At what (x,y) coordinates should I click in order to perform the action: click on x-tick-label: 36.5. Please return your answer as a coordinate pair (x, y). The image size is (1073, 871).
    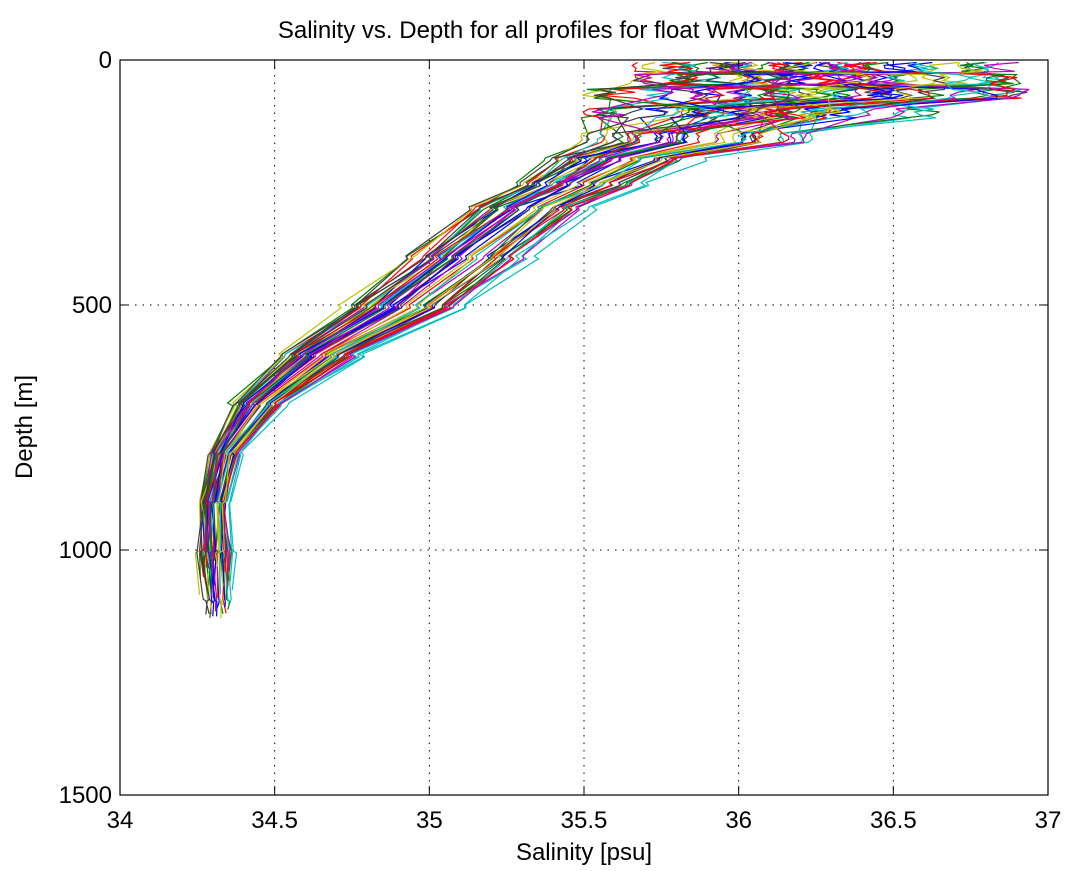
    Looking at the image, I should click on (893, 820).